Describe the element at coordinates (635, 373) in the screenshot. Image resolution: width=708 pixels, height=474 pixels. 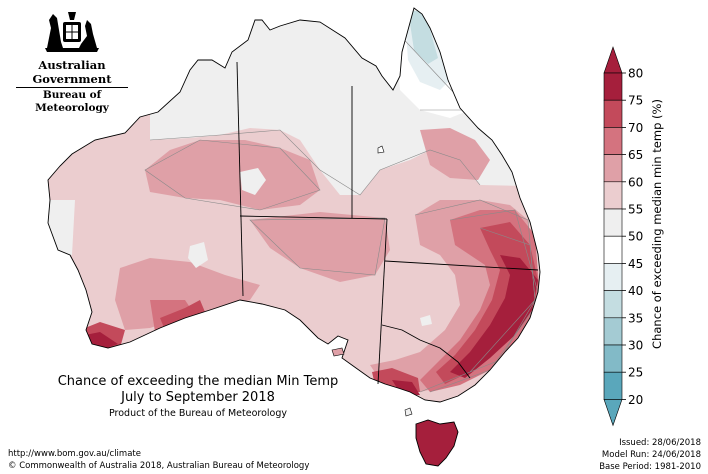
I see `legend-tick-label: 25` at that location.